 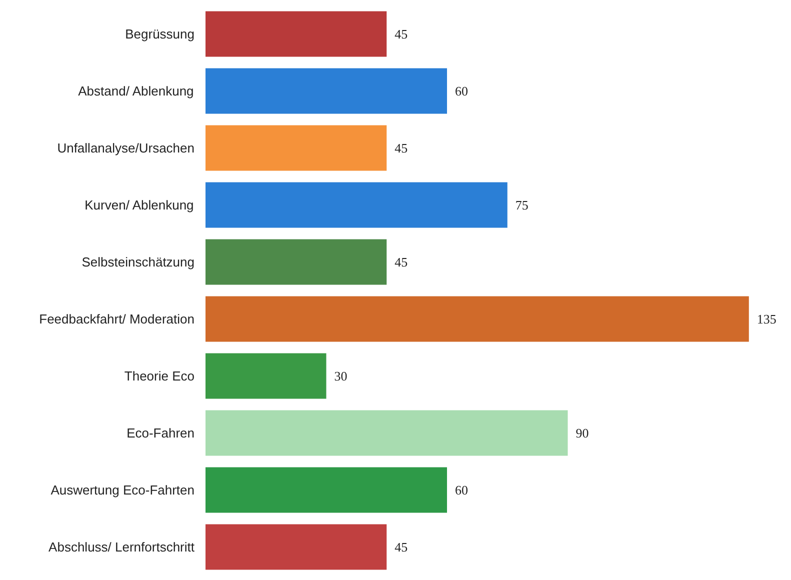 I want to click on y-tick-label: Feedbackfahrt/ Moderation, so click(x=117, y=319).